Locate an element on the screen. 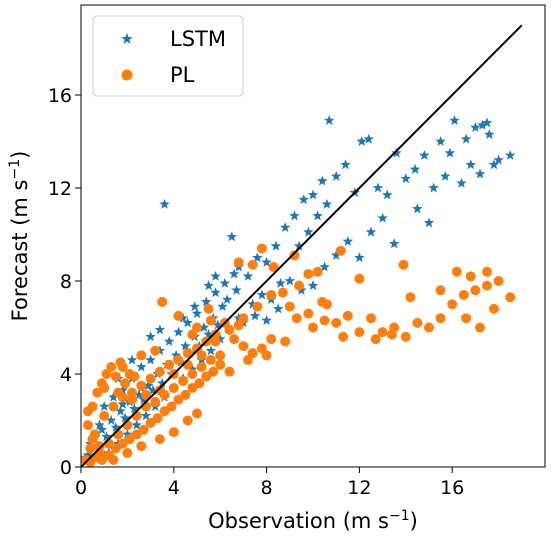  y-tick-label: 4 is located at coordinates (66, 375).